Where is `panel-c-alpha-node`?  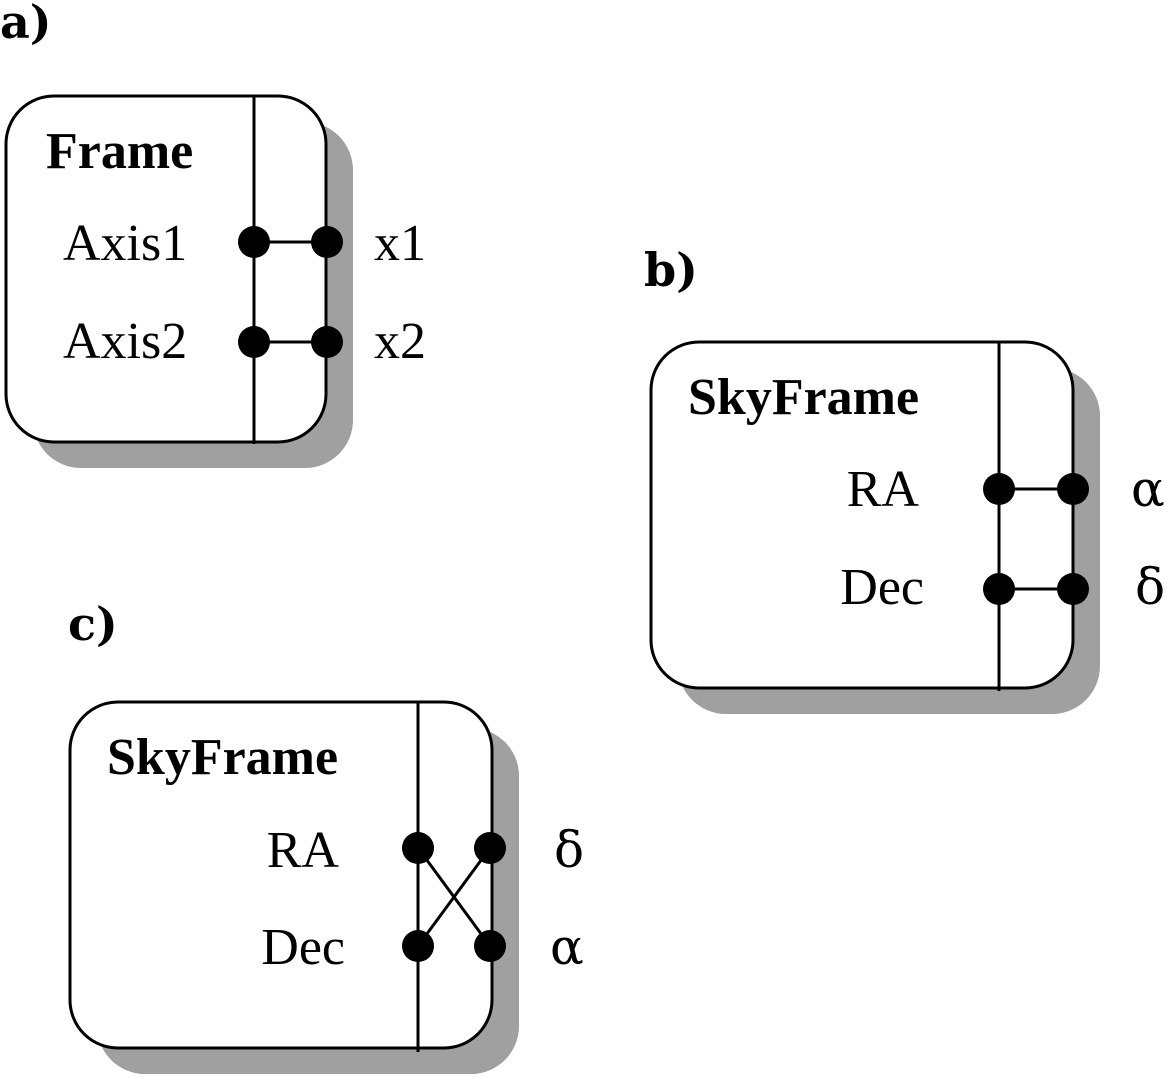
panel-c-alpha-node is located at coordinates (490, 946).